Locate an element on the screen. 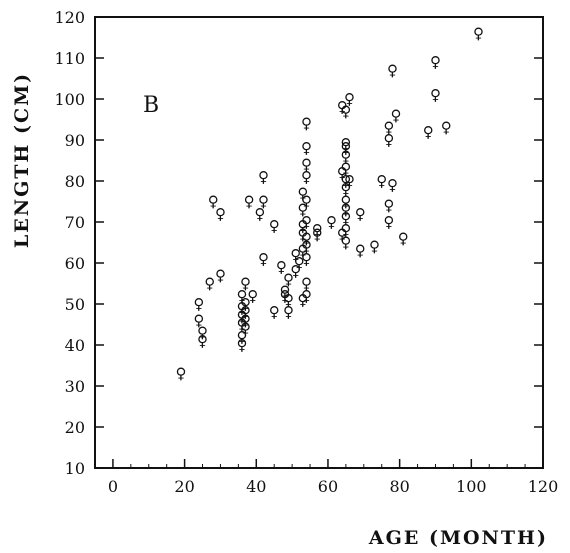  y-tick-label: 50 is located at coordinates (75, 304).